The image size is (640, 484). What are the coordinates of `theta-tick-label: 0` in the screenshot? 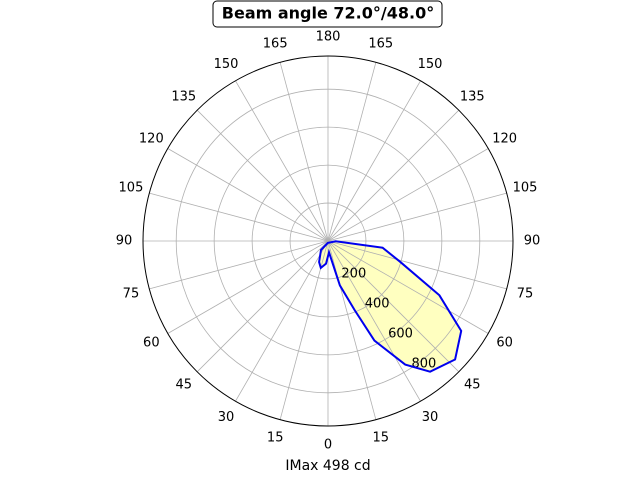 It's located at (328, 445).